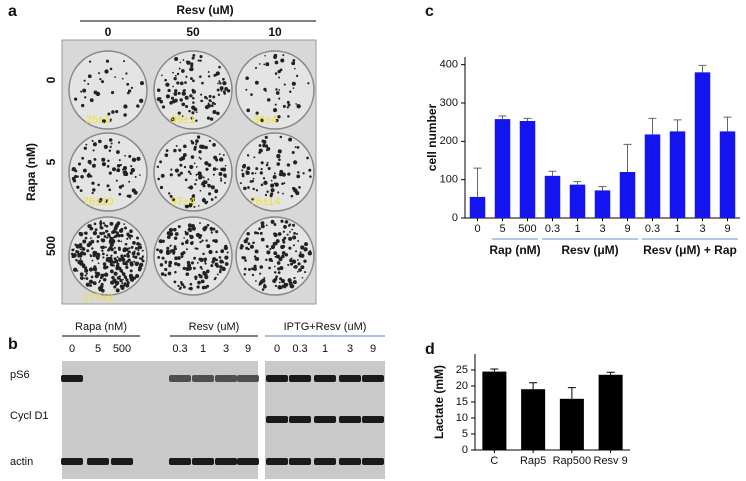 This screenshot has width=746, height=481. Describe the element at coordinates (31, 172) in the screenshot. I see `row-title: Rapa (nM)` at that location.